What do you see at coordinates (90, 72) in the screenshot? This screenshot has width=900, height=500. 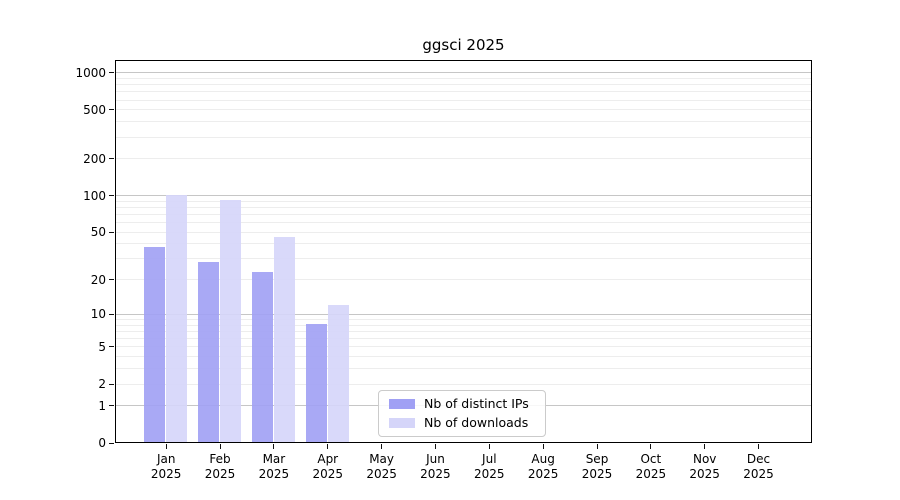 I see `y-tick-label: 1000` at bounding box center [90, 72].